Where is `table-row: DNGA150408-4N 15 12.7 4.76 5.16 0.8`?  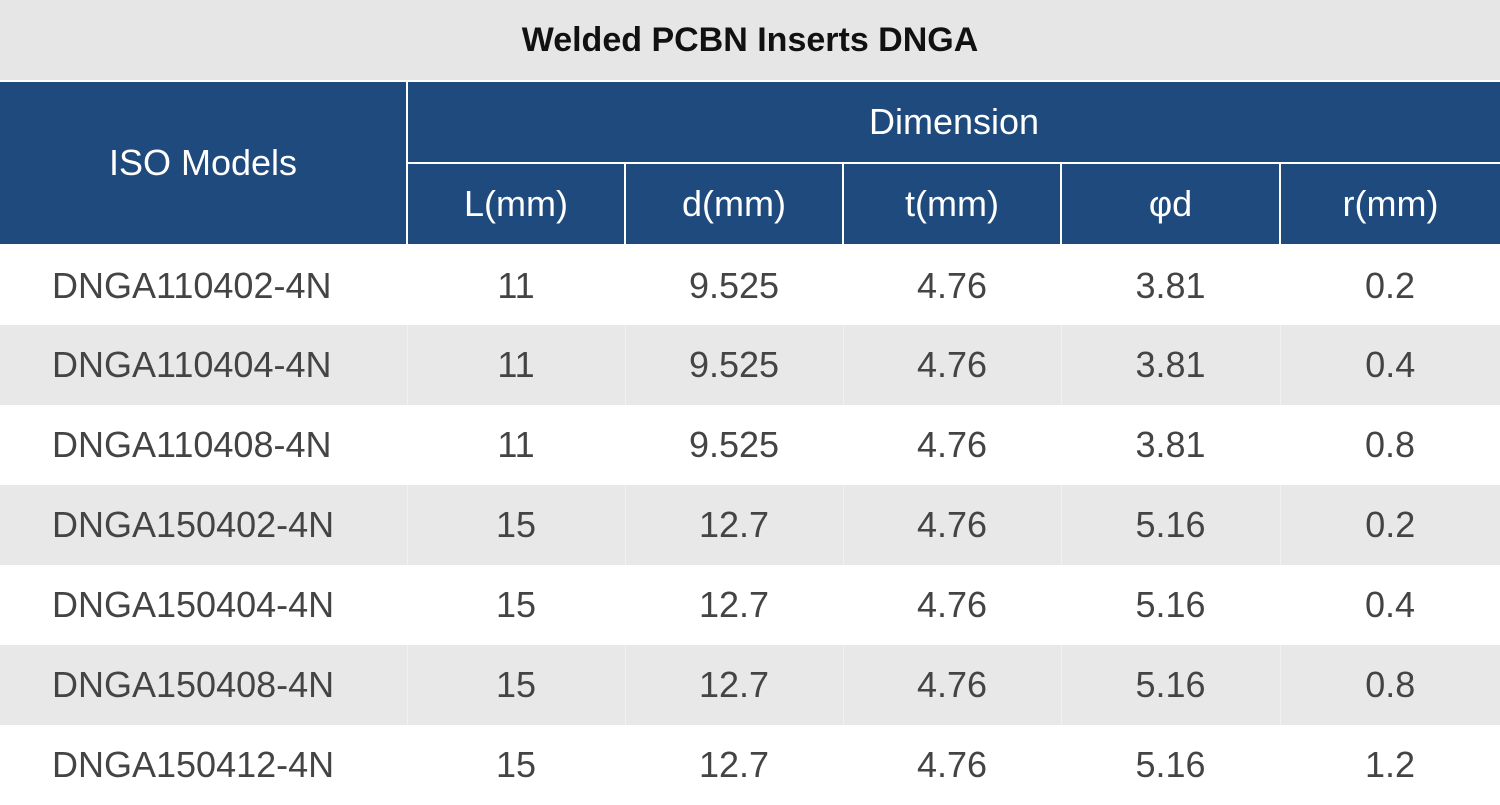 table-row: DNGA150408-4N 15 12.7 4.76 5.16 0.8 is located at coordinates (750, 685).